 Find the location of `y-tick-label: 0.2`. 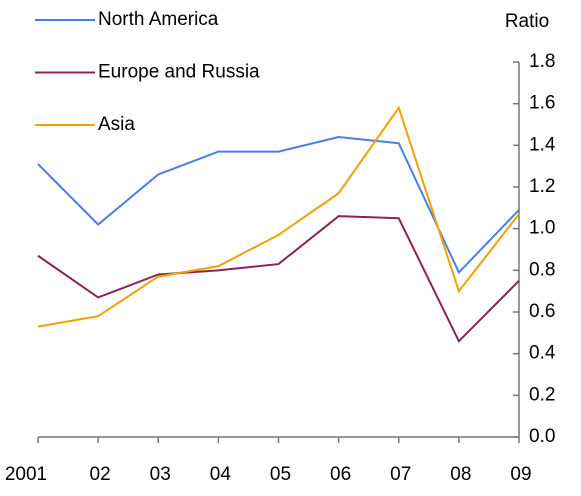

y-tick-label: 0.2 is located at coordinates (542, 394).